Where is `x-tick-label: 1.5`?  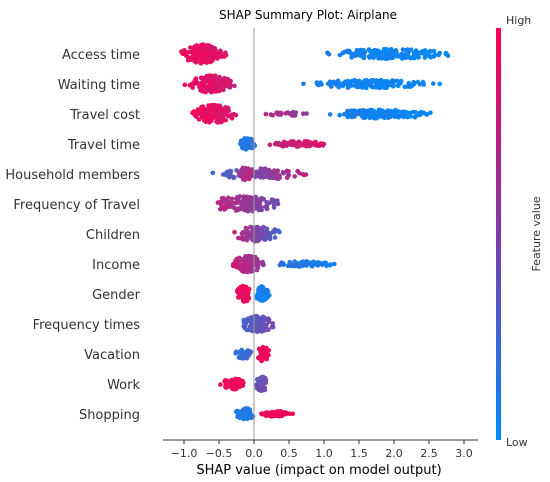 x-tick-label: 1.5 is located at coordinates (359, 453).